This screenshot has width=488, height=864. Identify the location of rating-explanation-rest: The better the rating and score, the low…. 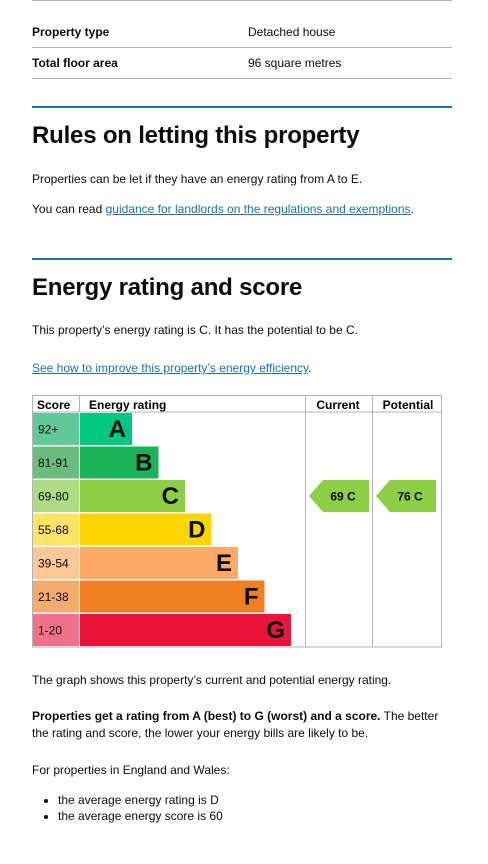
(235, 724).